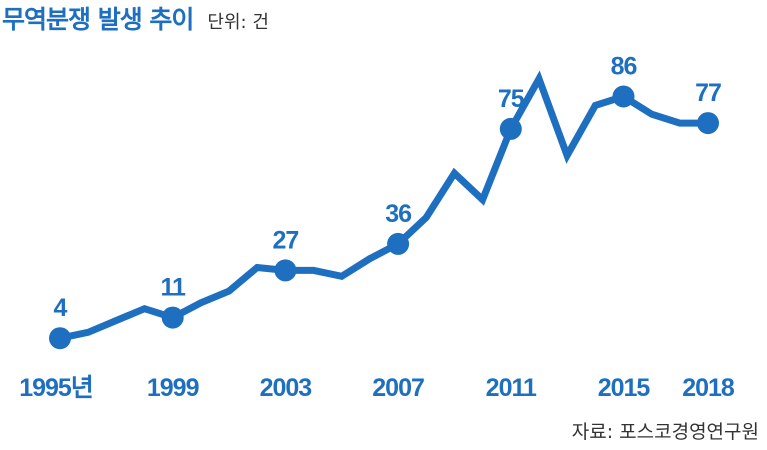 This screenshot has height=450, width=767. What do you see at coordinates (665, 432) in the screenshot?
I see `source-note: 자료: 포스코경영연구원` at bounding box center [665, 432].